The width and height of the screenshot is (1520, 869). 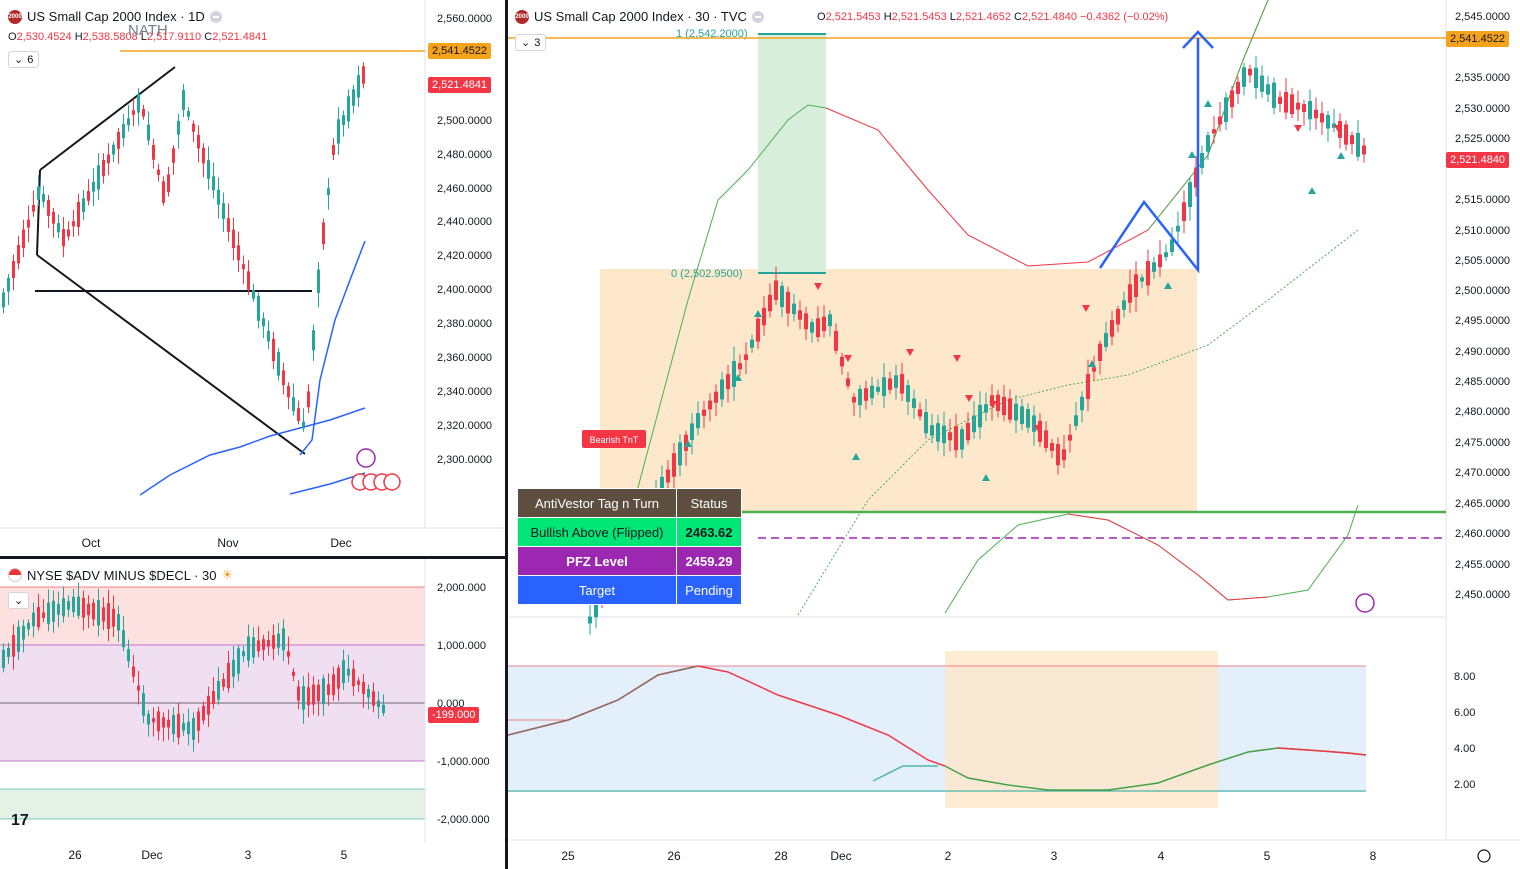 I want to click on time-label: Oct, so click(x=91, y=543).